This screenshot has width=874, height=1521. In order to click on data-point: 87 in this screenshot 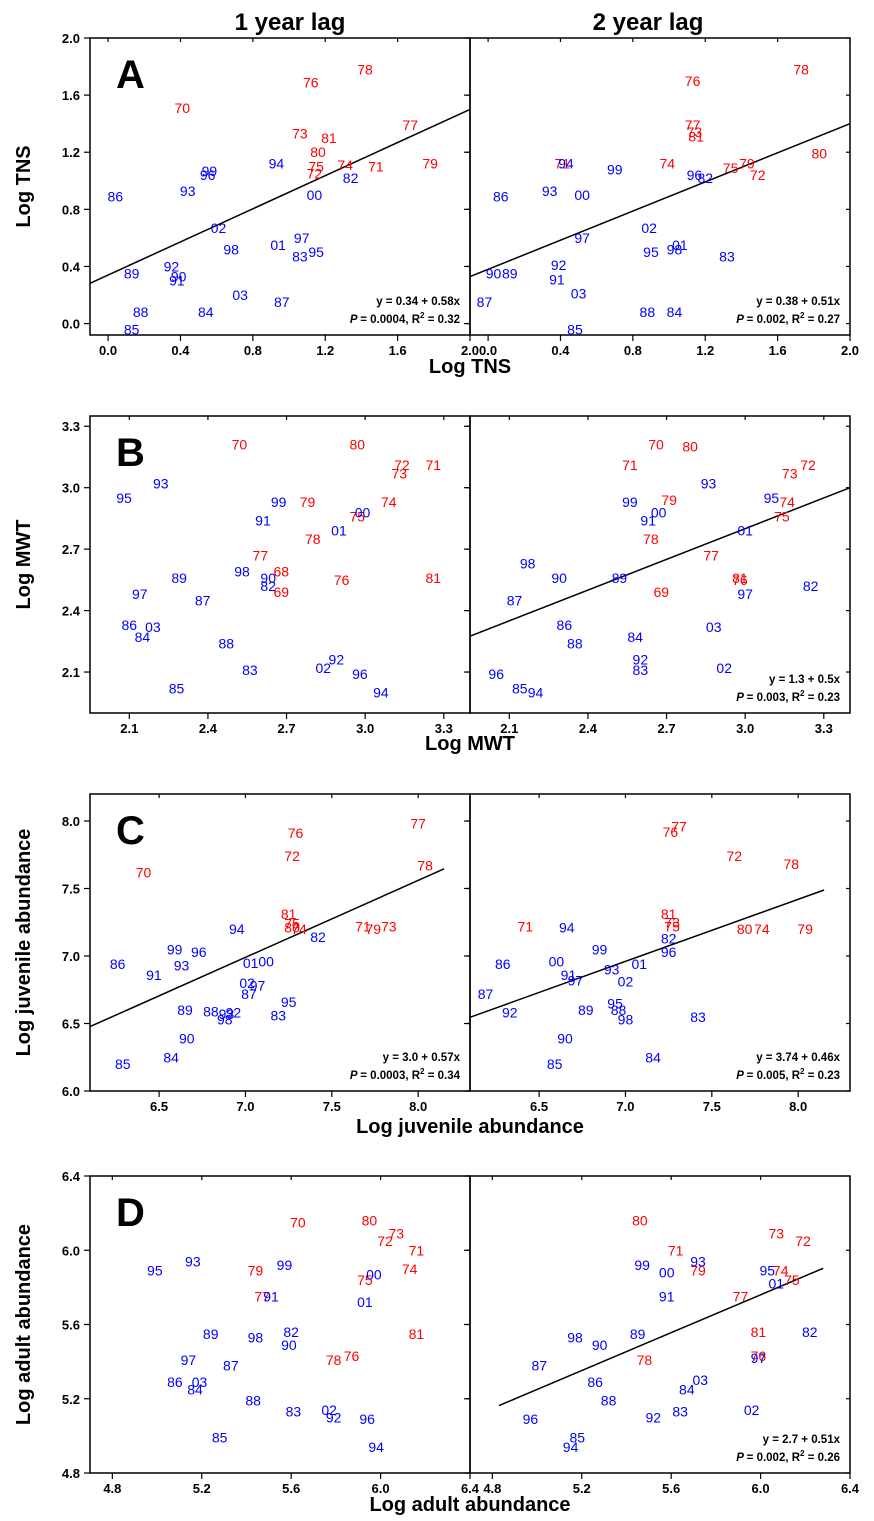, I will do `click(203, 600)`.